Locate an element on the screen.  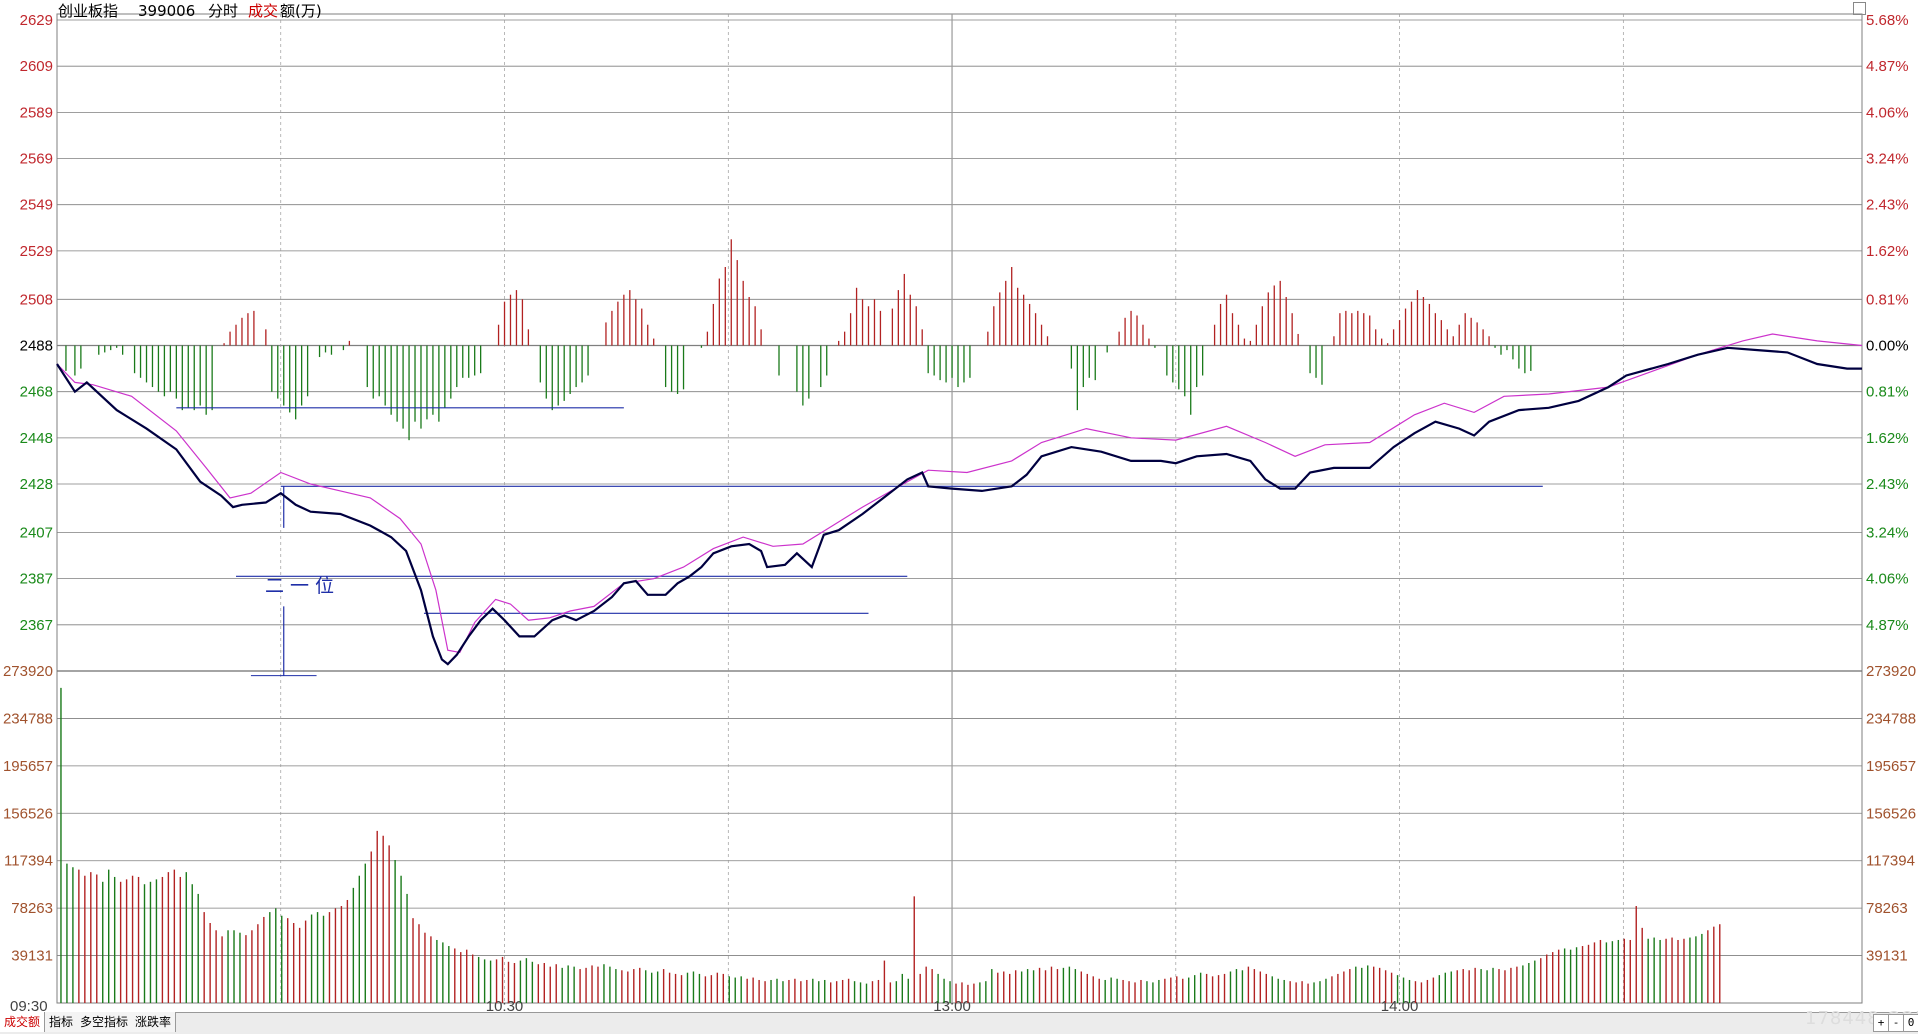
breadth-bars is located at coordinates (798, 340).